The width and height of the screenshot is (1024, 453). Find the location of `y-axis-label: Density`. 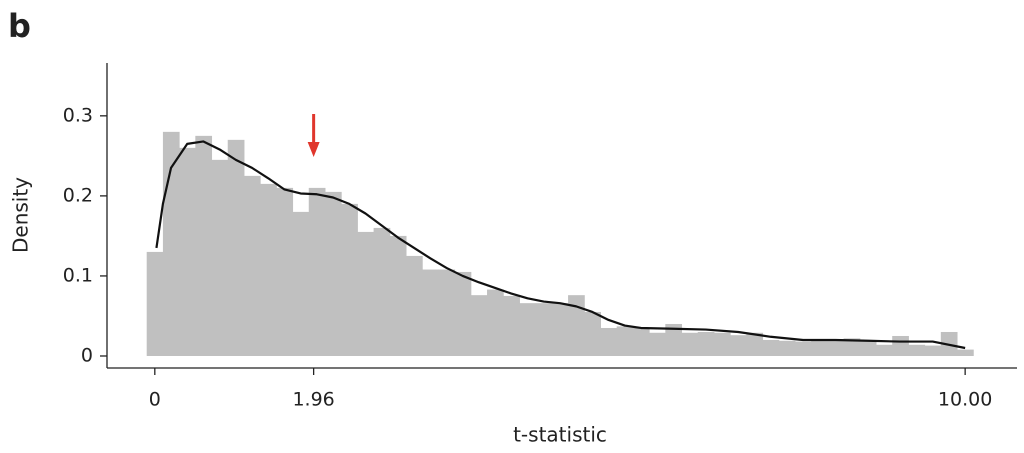

y-axis-label: Density is located at coordinates (21, 215).